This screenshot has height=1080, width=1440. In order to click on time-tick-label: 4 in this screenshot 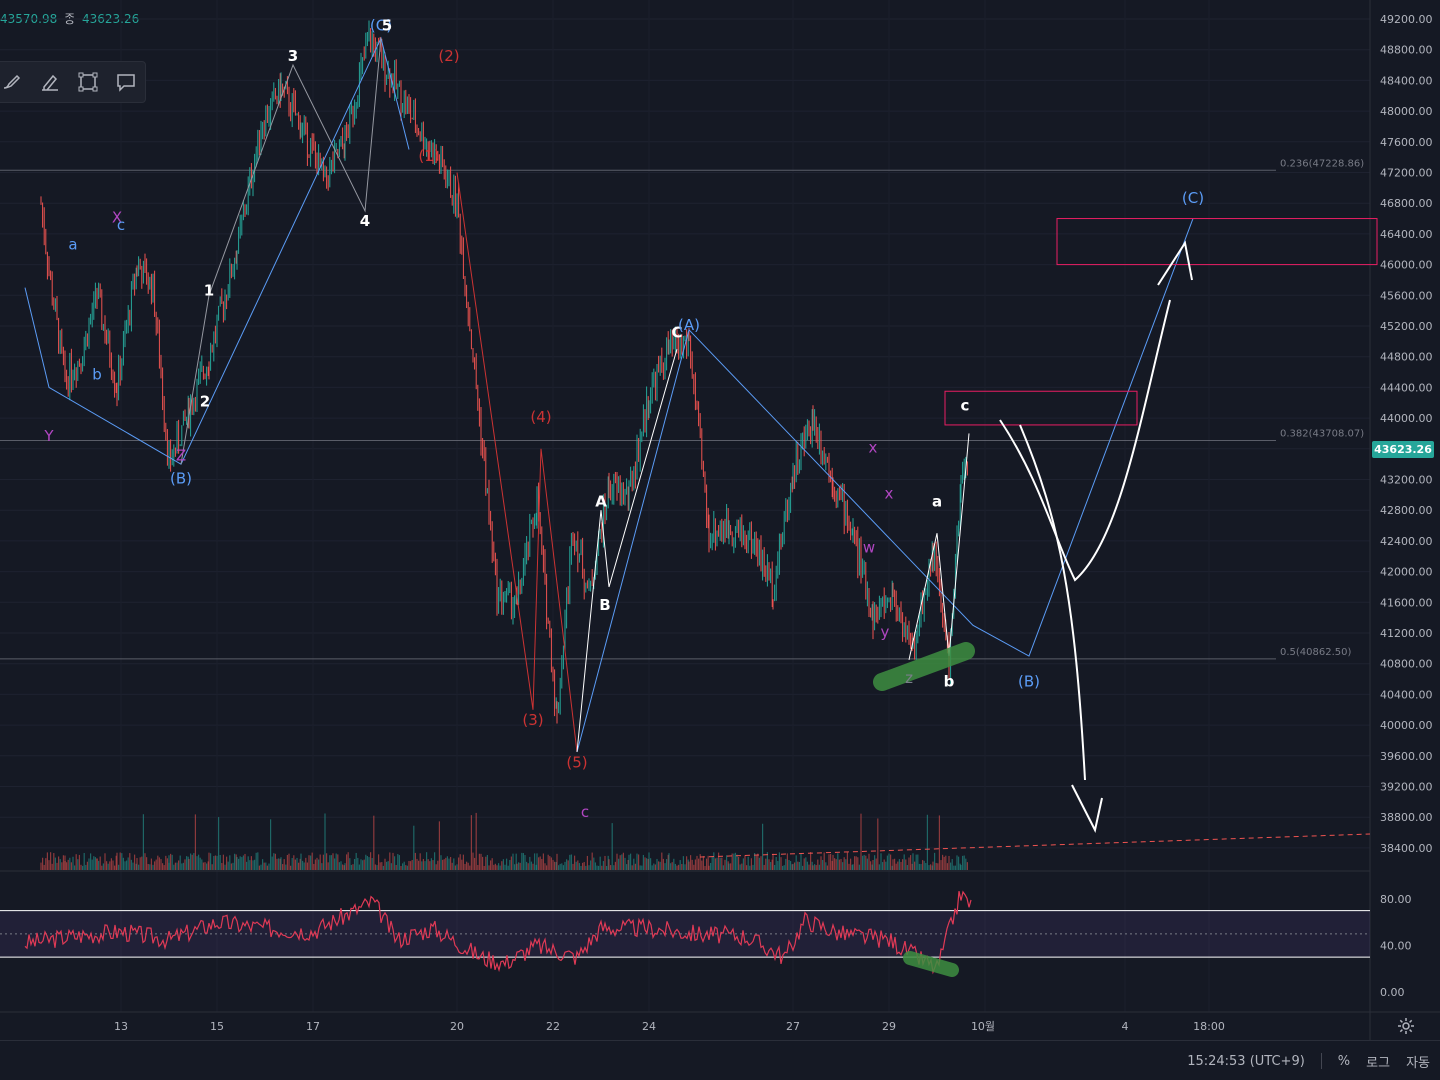, I will do `click(1125, 1026)`.